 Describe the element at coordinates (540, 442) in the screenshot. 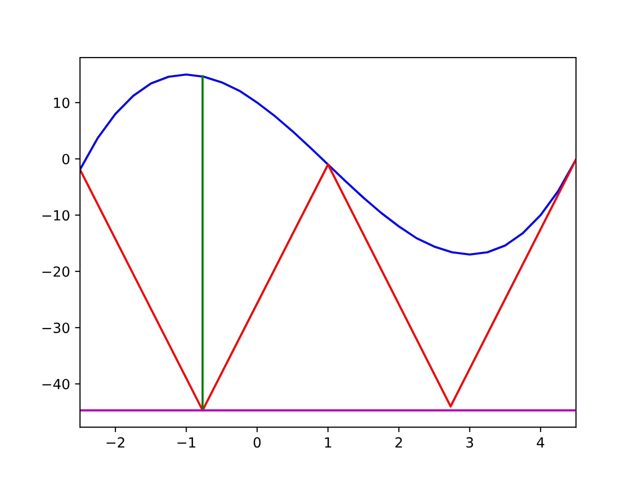

I see `x-tick-label: 4` at that location.